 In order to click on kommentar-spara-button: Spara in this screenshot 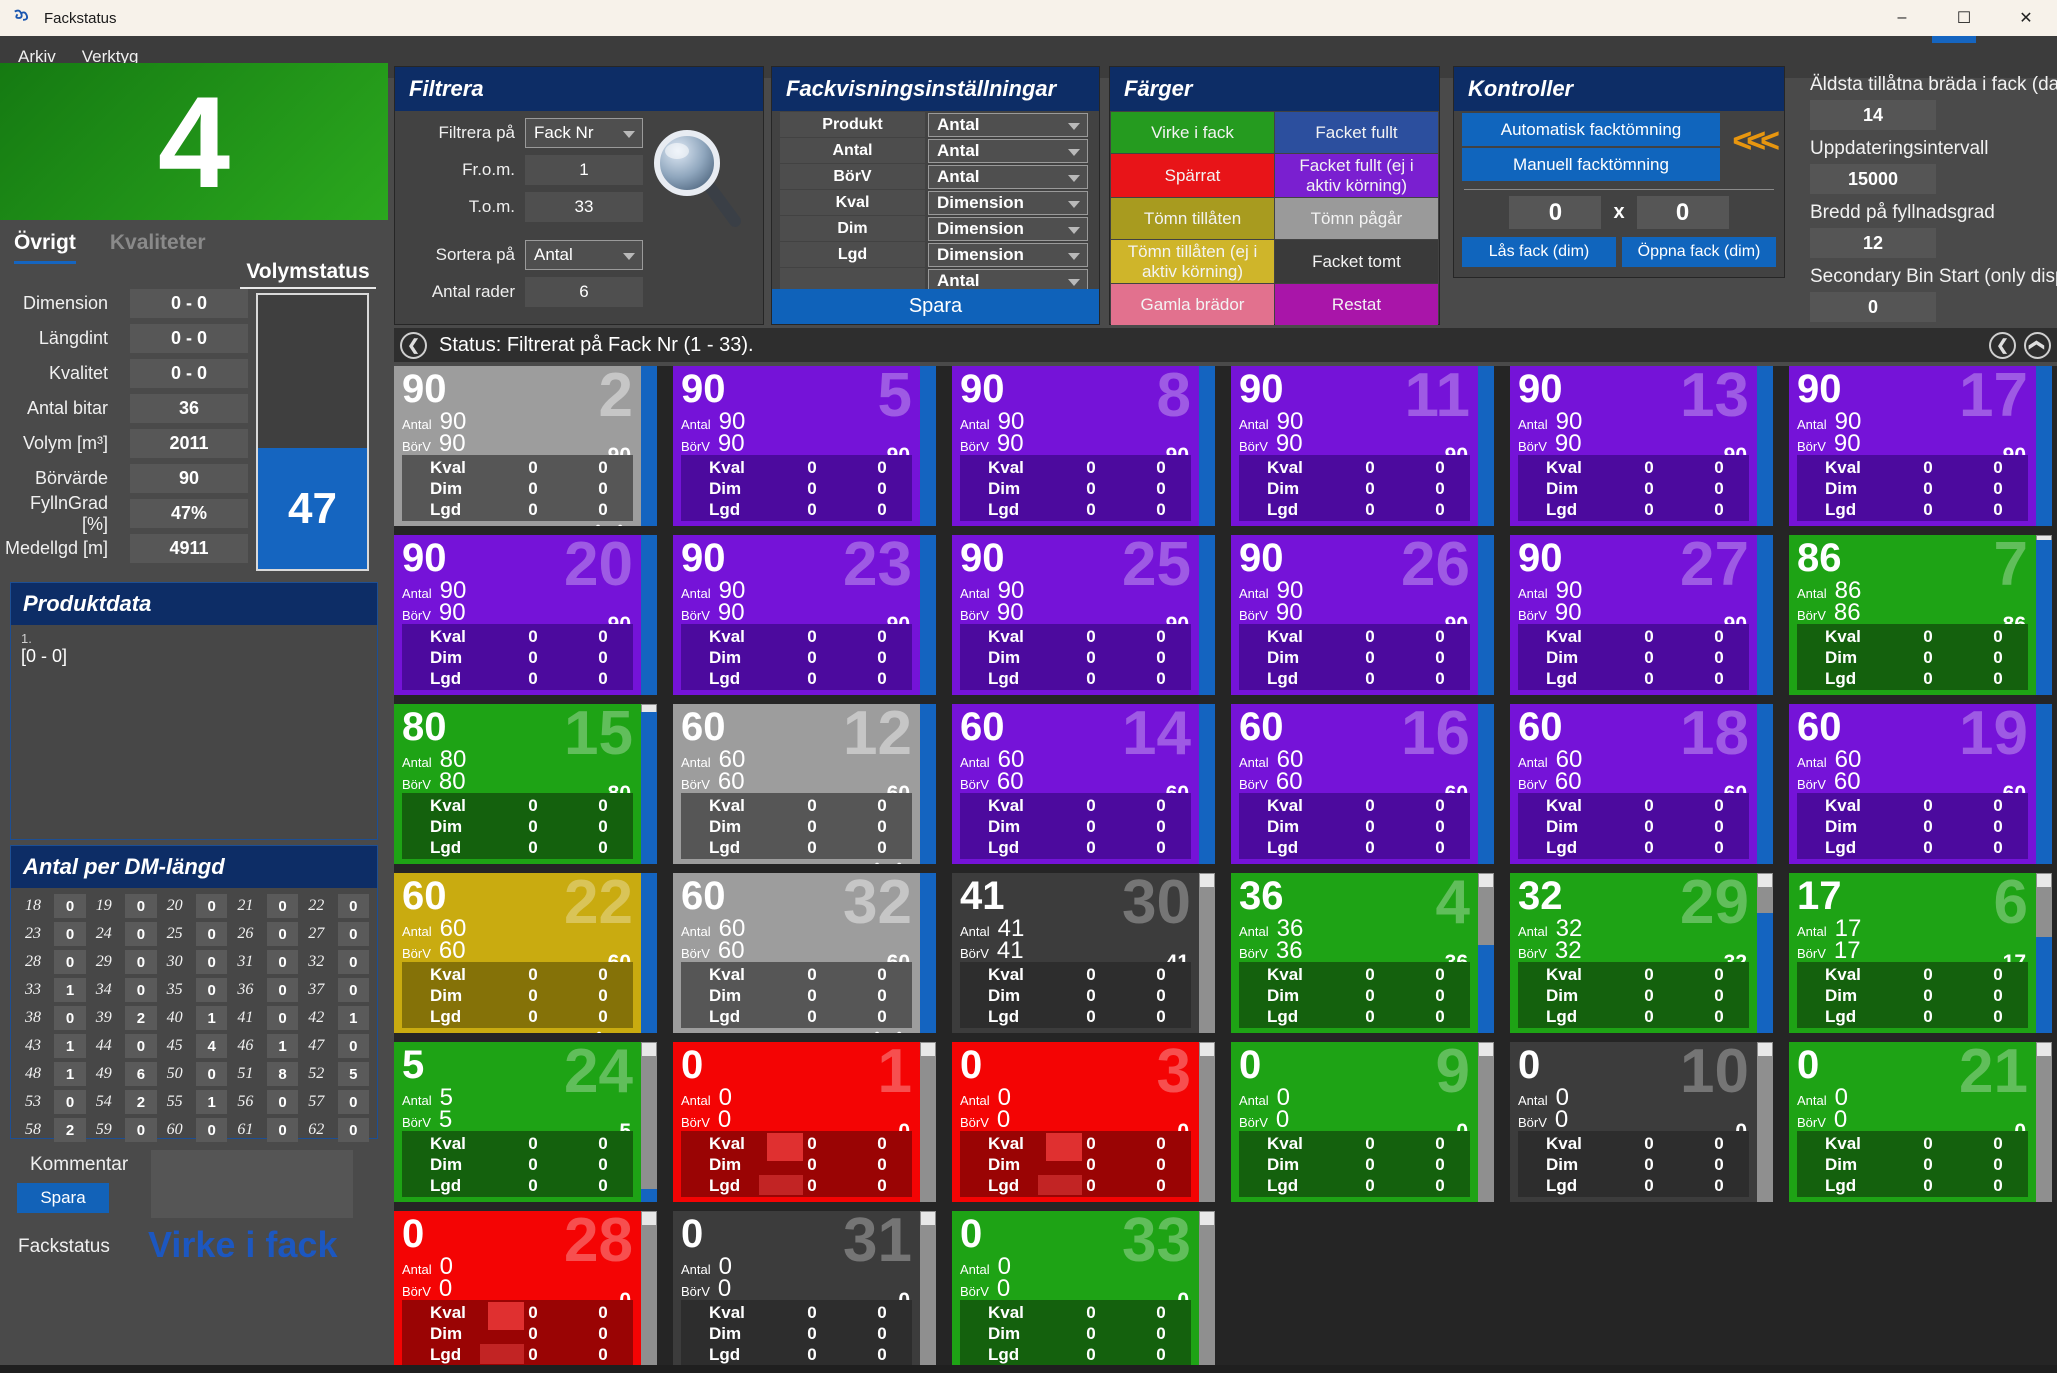, I will do `click(63, 1198)`.